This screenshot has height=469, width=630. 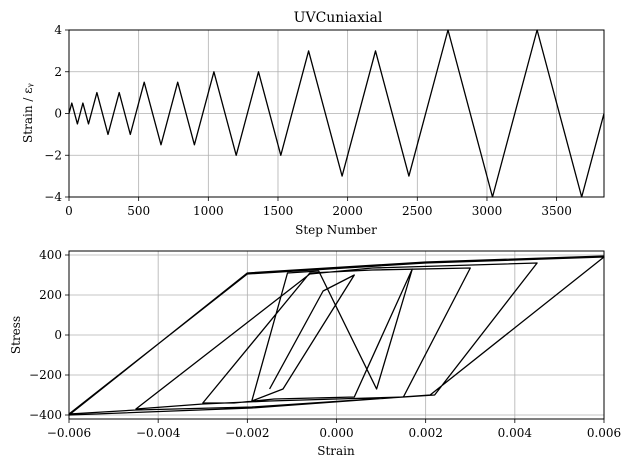 What do you see at coordinates (69, 211) in the screenshot?
I see `x-tick-label: 0` at bounding box center [69, 211].